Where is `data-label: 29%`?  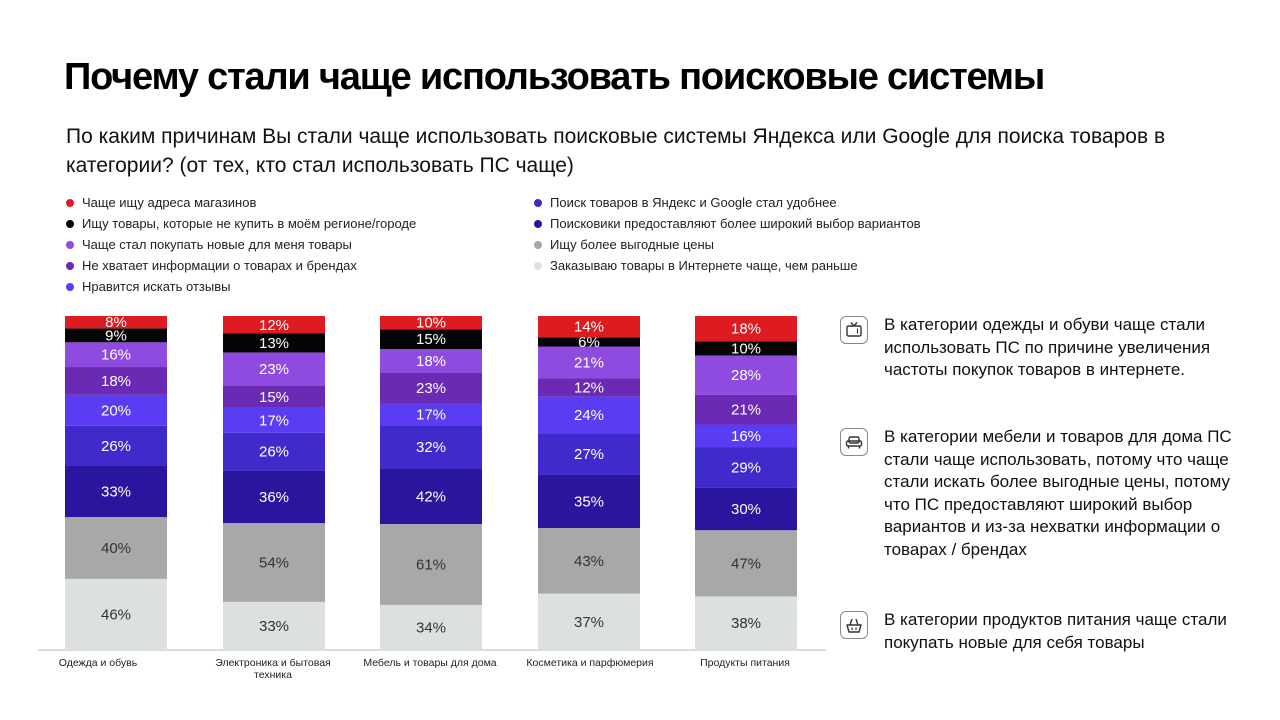
data-label: 29% is located at coordinates (746, 467).